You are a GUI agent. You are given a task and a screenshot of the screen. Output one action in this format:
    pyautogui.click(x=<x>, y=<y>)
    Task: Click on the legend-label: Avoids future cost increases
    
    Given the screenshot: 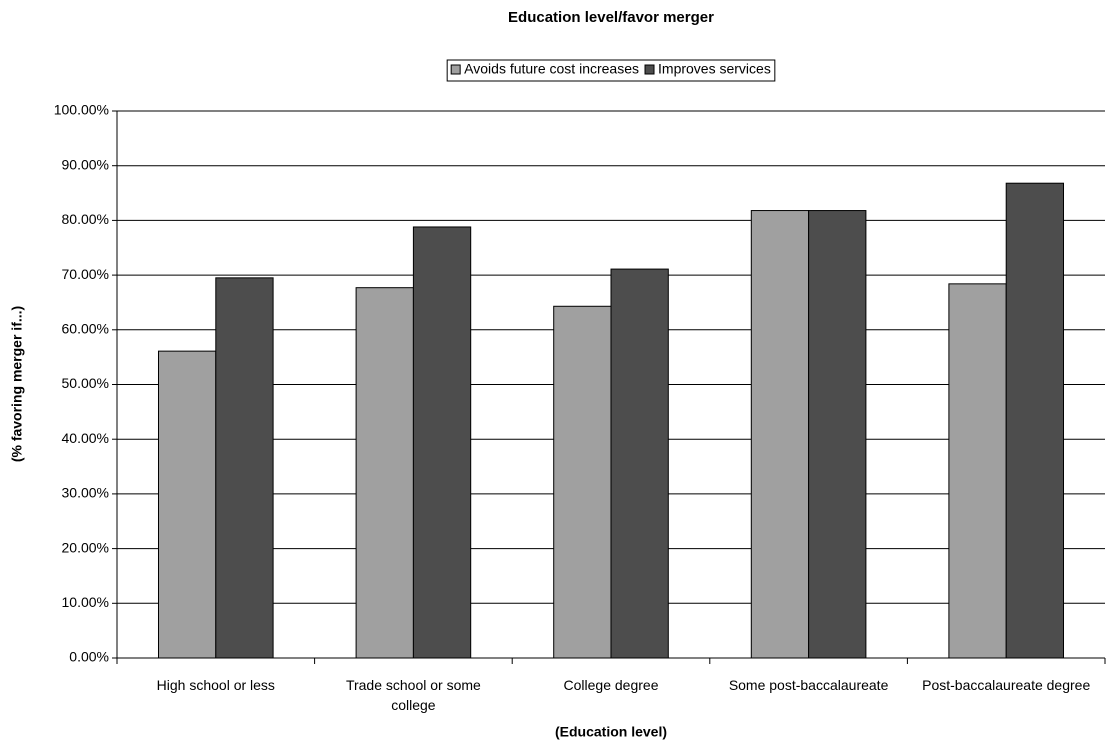 What is the action you would take?
    pyautogui.click(x=551, y=69)
    